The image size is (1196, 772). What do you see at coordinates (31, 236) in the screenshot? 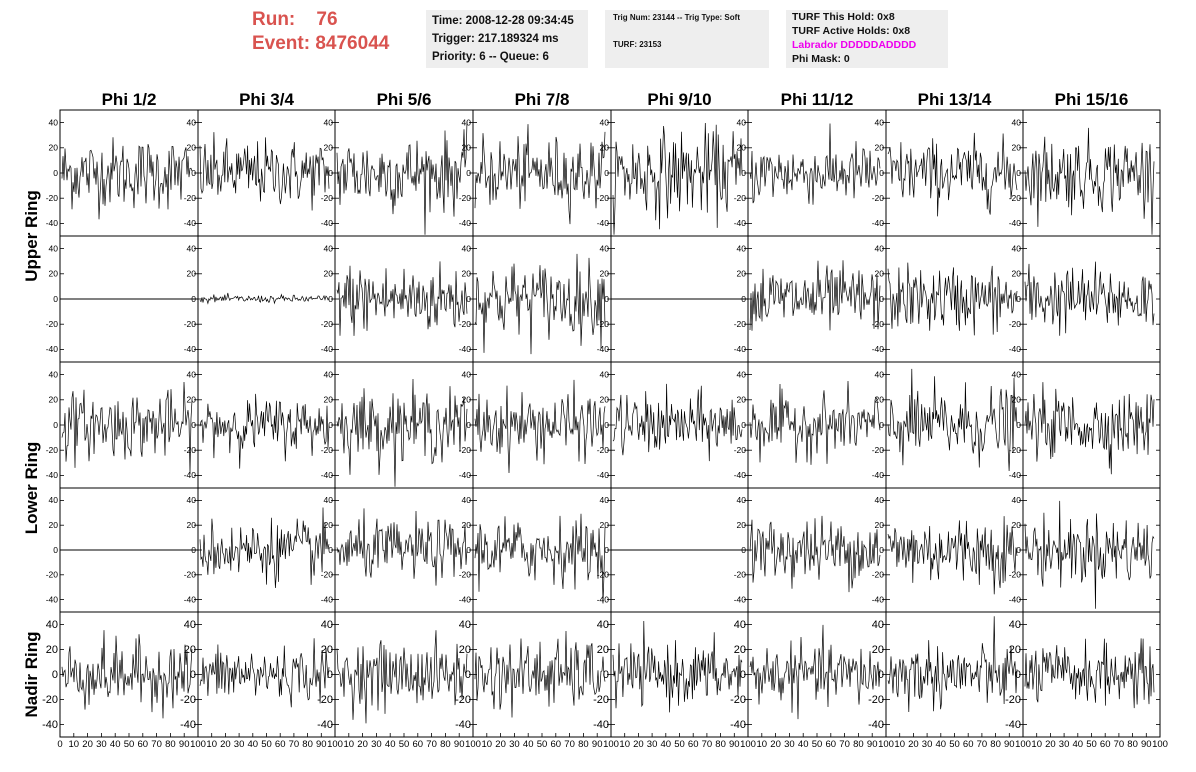
I see `row-label: Upper Ring` at bounding box center [31, 236].